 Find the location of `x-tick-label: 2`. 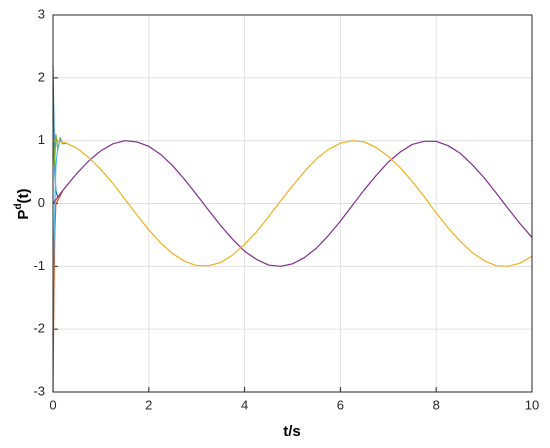

x-tick-label: 2 is located at coordinates (148, 404).